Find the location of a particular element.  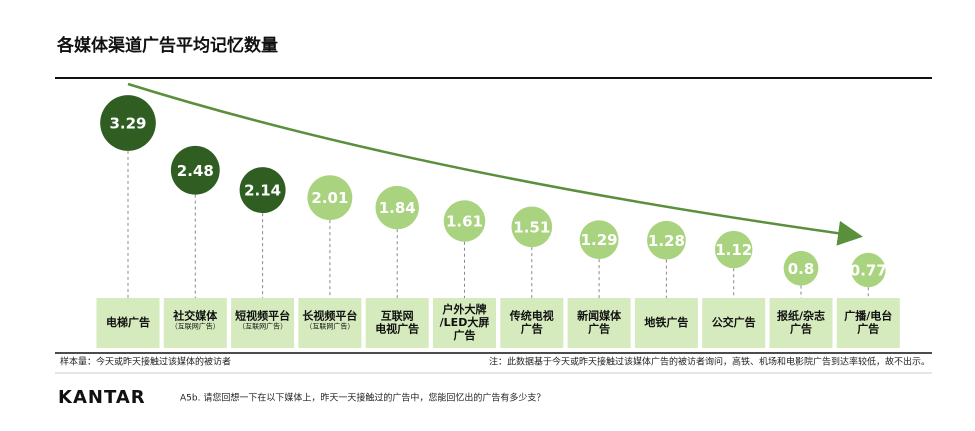

value-label: 0.77 is located at coordinates (868, 271).